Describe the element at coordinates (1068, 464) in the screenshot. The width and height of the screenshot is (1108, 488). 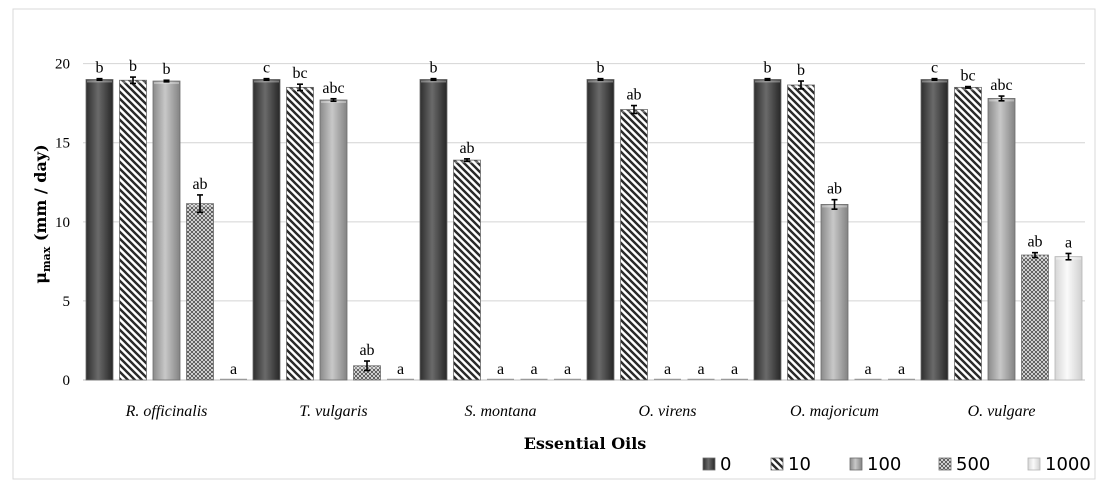
I see `legend-label: 1000` at that location.